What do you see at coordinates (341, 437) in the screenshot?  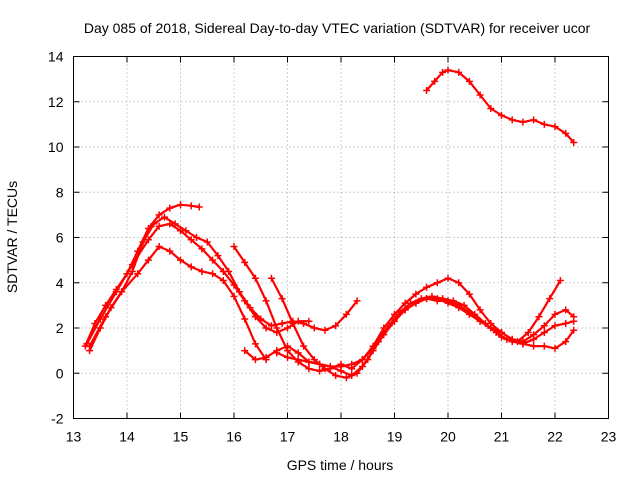 I see `x-tick-label: 18` at bounding box center [341, 437].